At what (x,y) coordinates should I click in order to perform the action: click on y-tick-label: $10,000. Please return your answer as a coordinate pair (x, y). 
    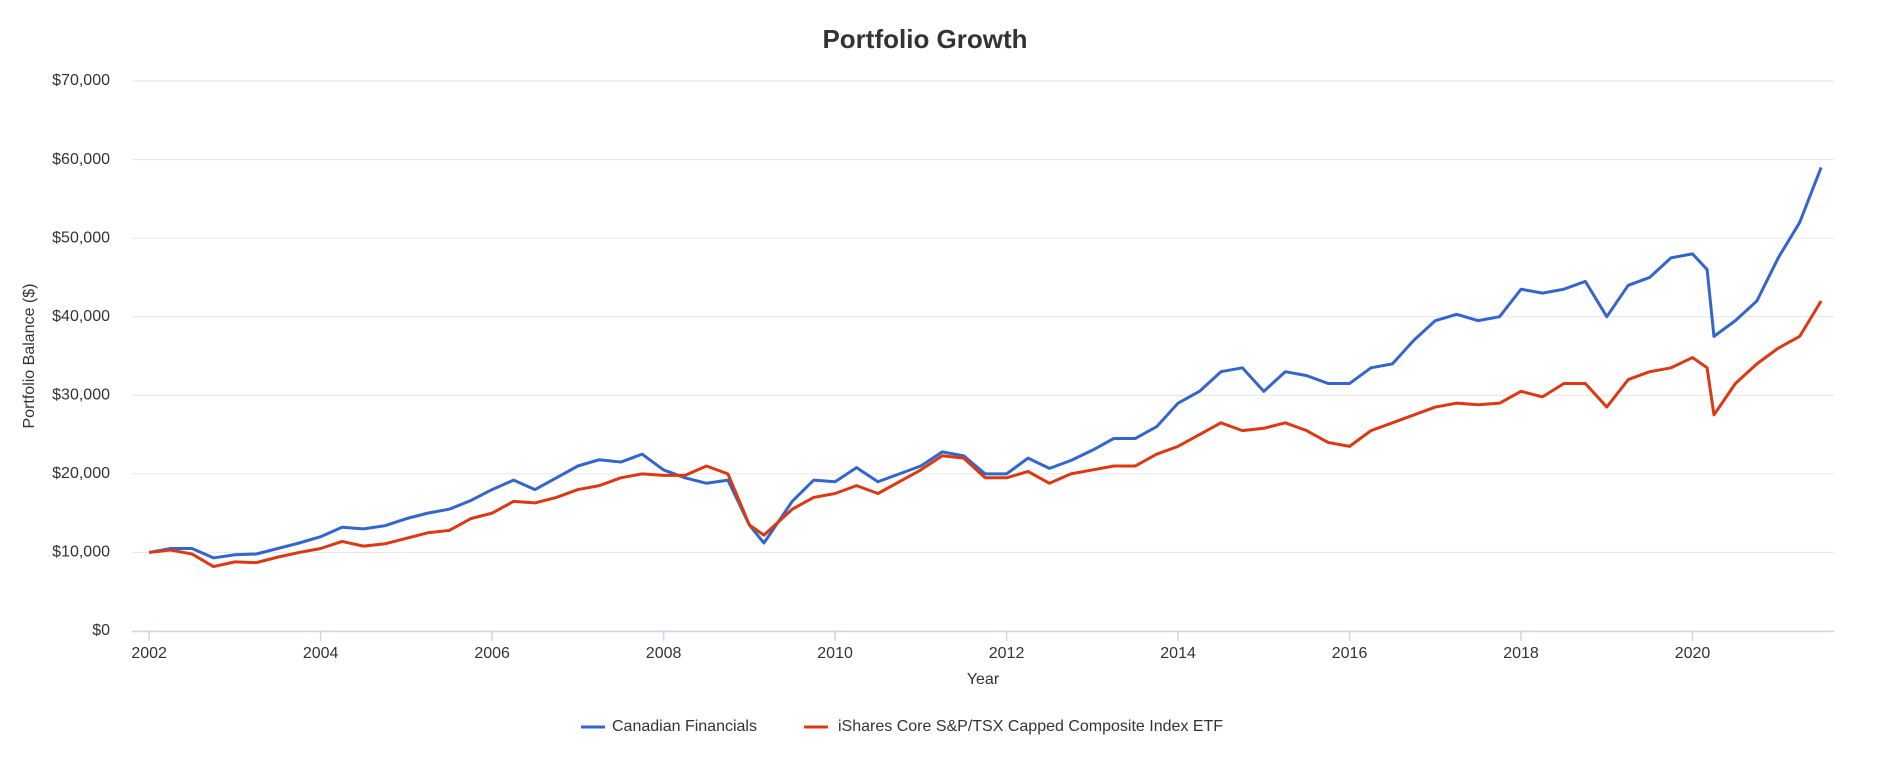
    Looking at the image, I should click on (81, 552).